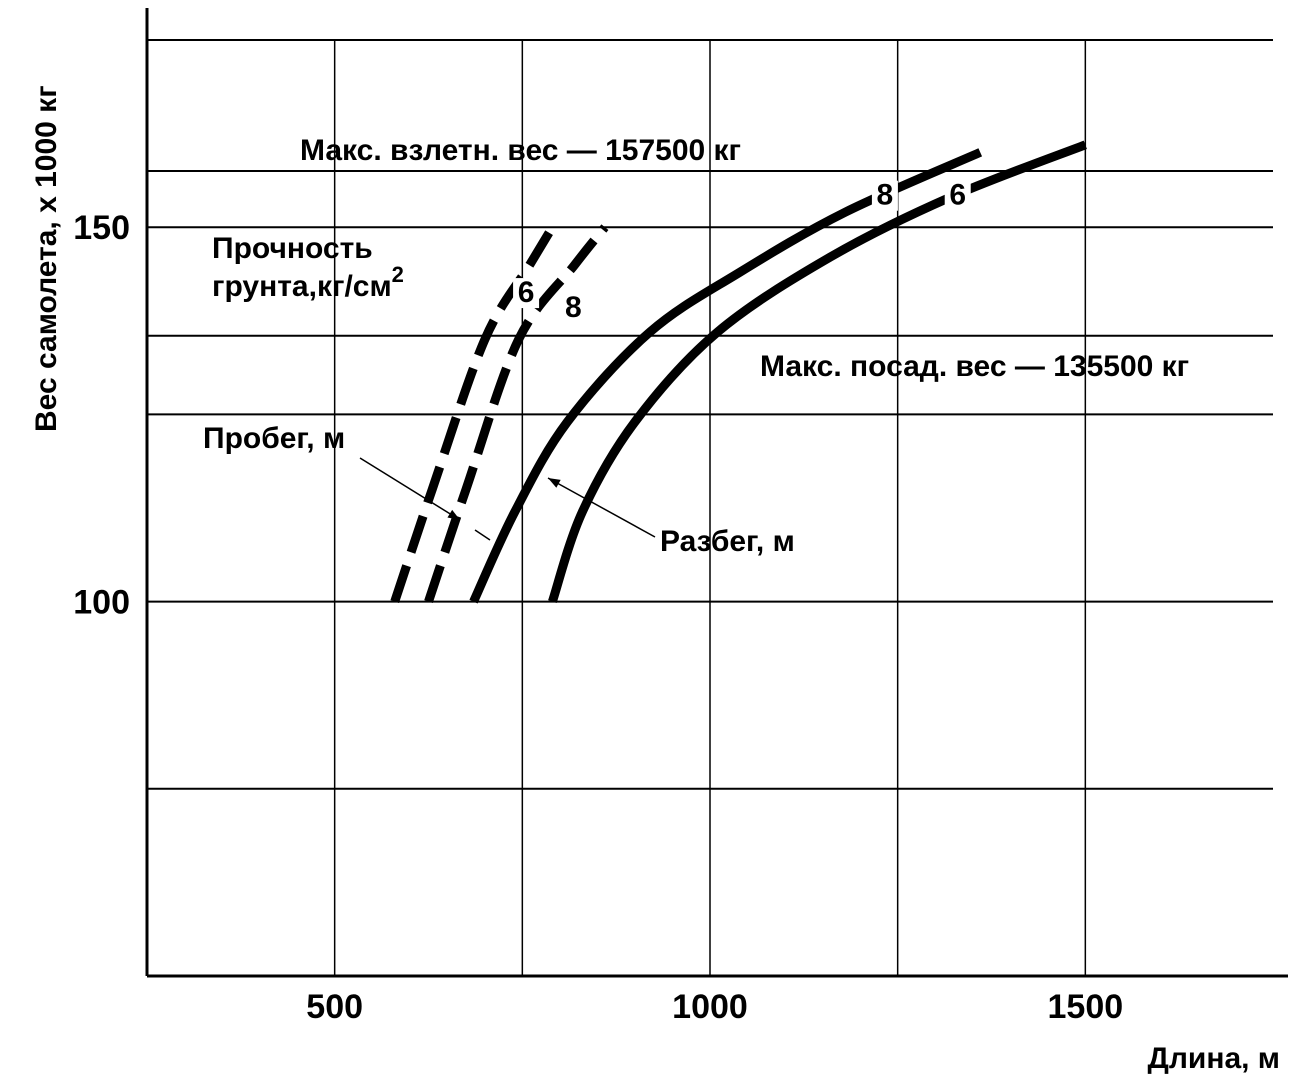  Describe the element at coordinates (101, 228) in the screenshot. I see `y-tick-label: 150` at that location.